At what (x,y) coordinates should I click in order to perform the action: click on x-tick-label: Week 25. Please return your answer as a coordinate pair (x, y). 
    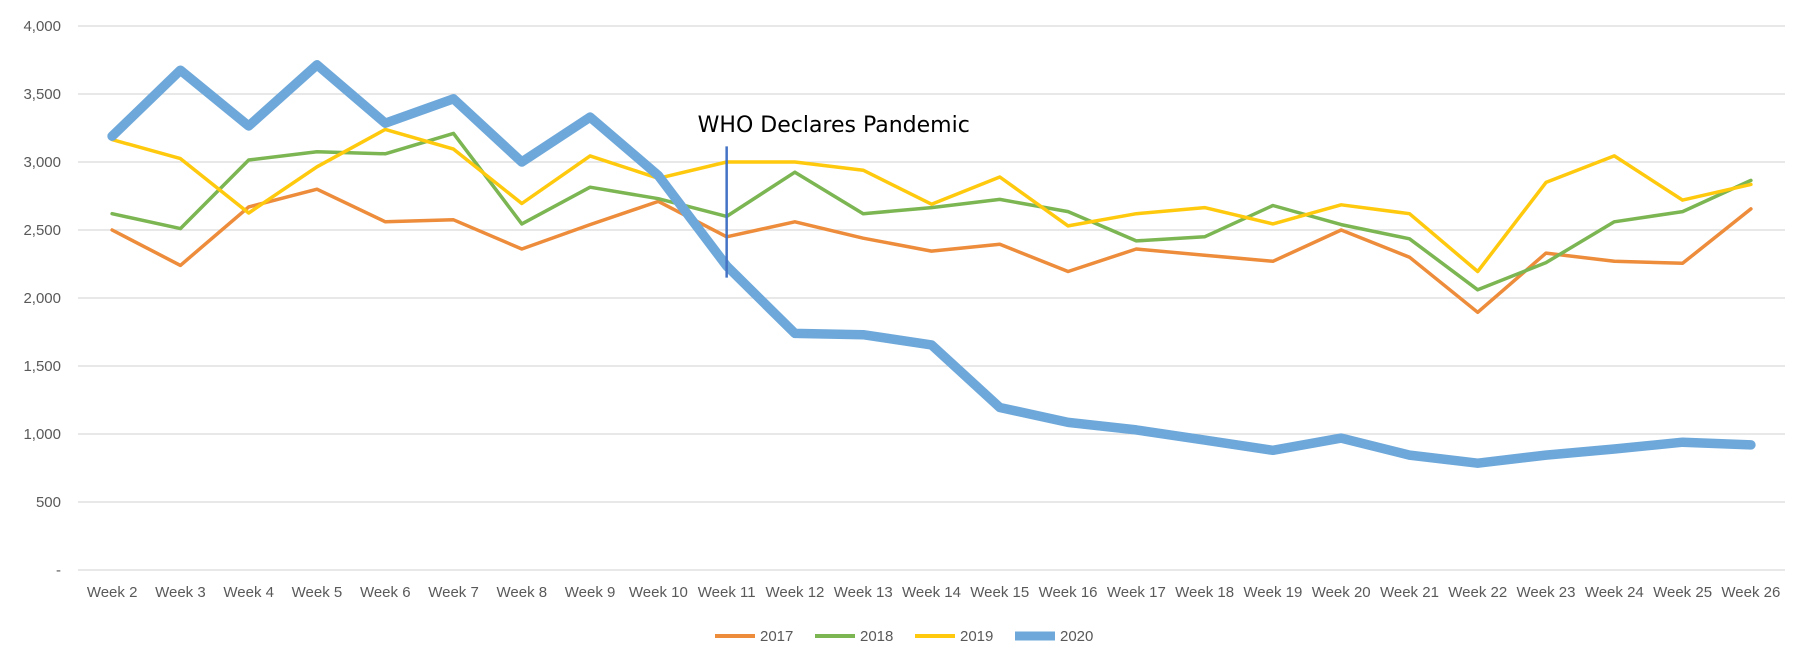
    Looking at the image, I should click on (1682, 592).